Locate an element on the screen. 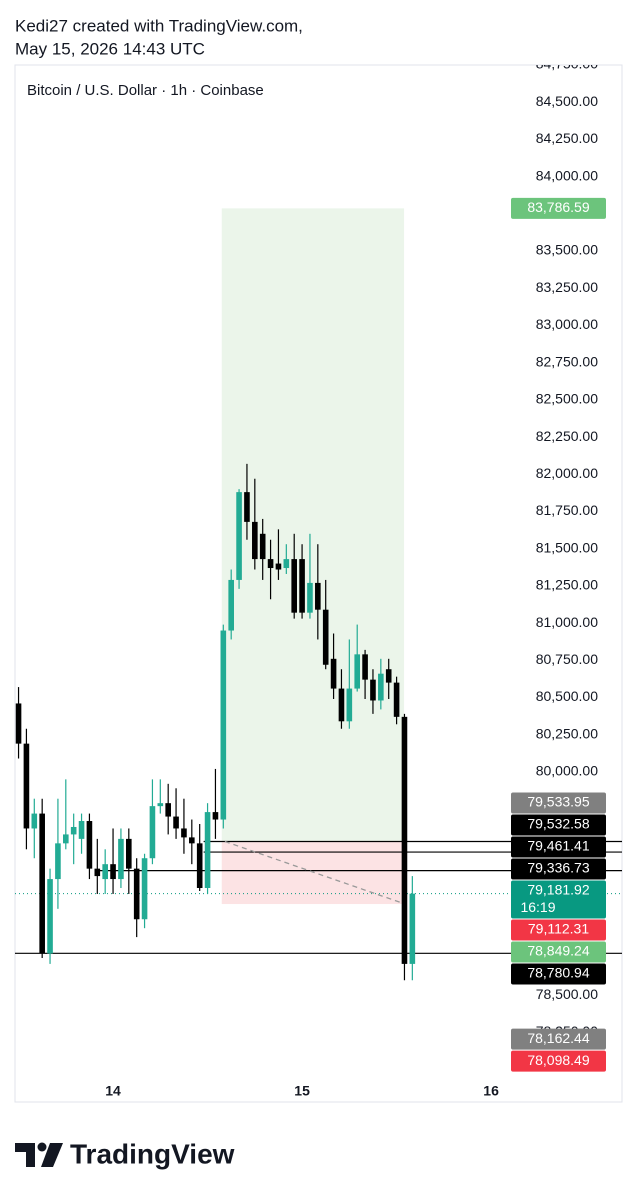 The image size is (637, 1199). logo: TradingView is located at coordinates (125, 1153).